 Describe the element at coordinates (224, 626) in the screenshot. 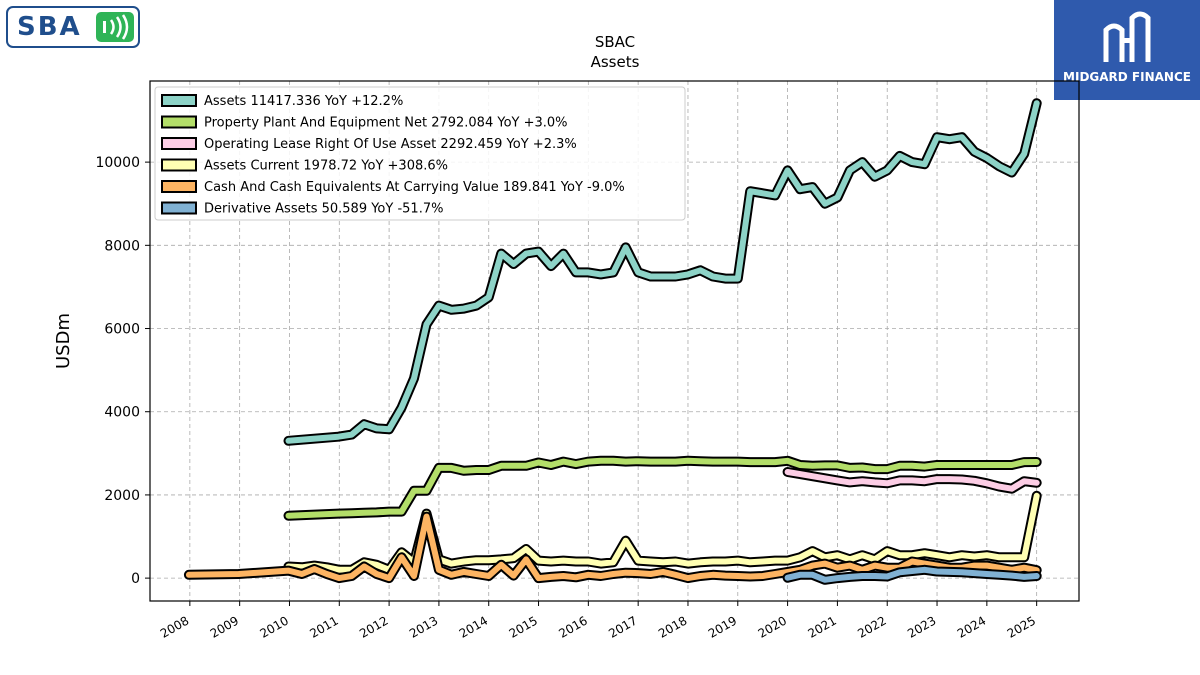

I see `x-tick-label: 2009` at that location.